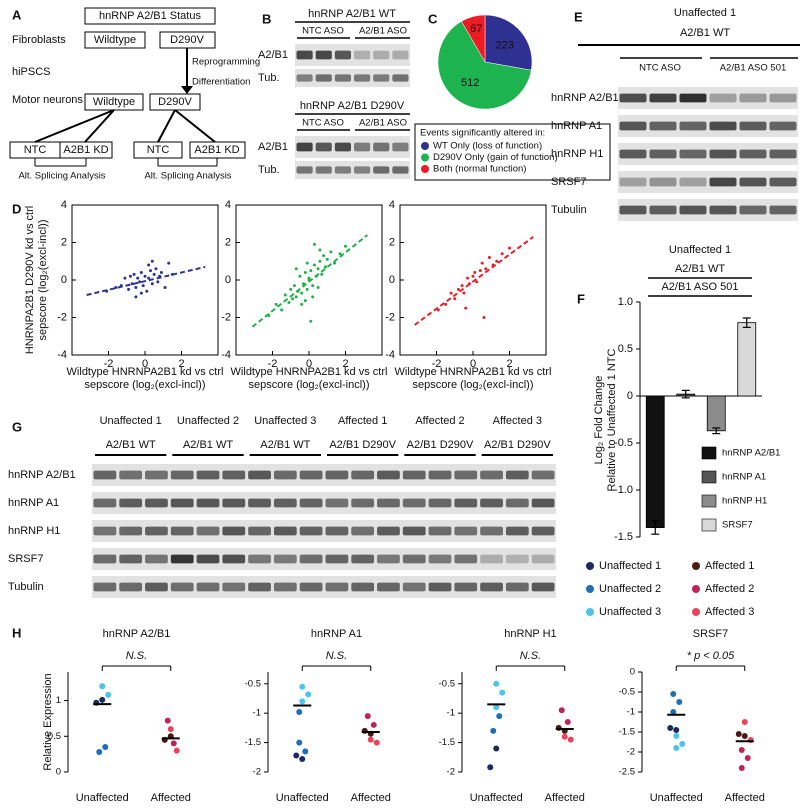 This screenshot has height=811, width=800. What do you see at coordinates (472, 385) in the screenshot?
I see `x-axis-label: sepscore (log₂(excl-incl))` at bounding box center [472, 385].